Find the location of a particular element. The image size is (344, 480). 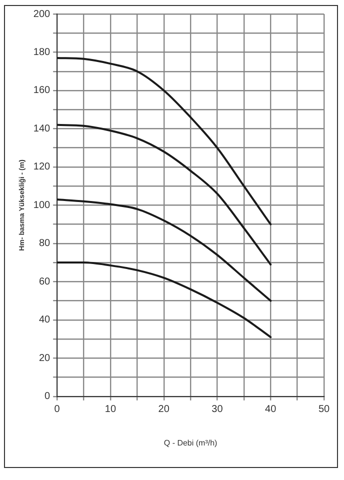

x-tick-label: 40 is located at coordinates (271, 410).